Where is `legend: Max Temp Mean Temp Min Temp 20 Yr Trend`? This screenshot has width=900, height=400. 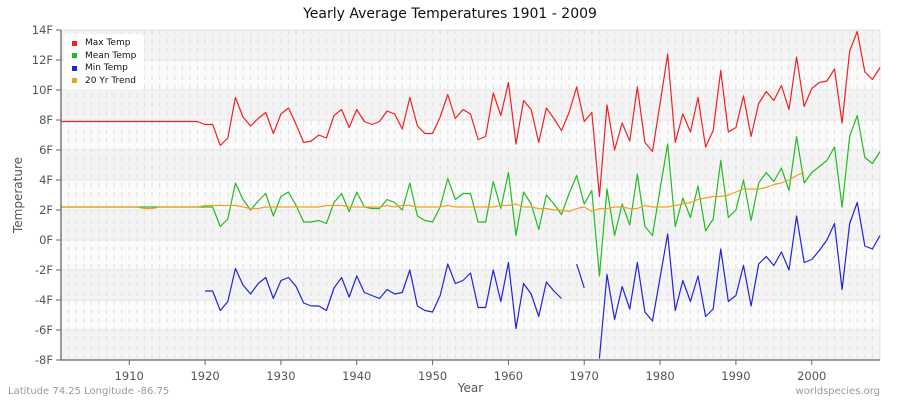 legend: Max Temp Mean Temp Min Temp 20 Yr Trend is located at coordinates (104, 62).